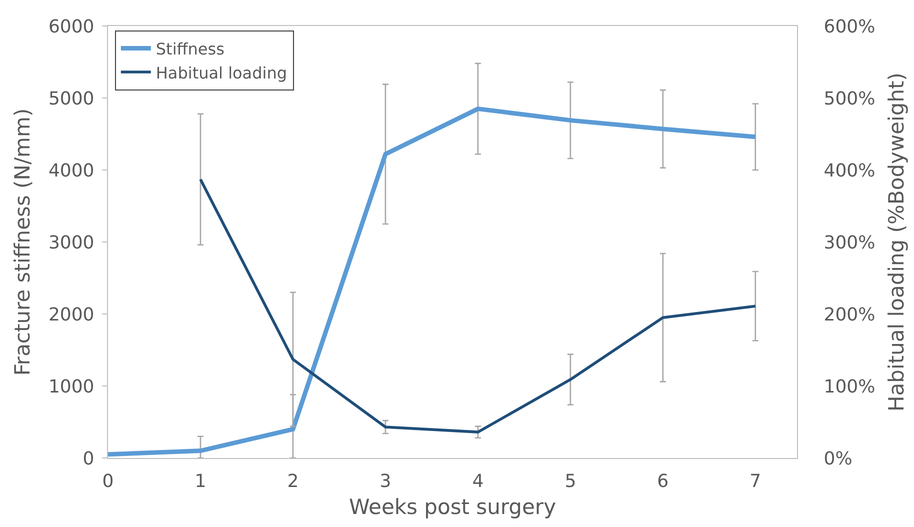  Describe the element at coordinates (452, 506) in the screenshot. I see `x-axis-title: Weeks post surgery` at that location.